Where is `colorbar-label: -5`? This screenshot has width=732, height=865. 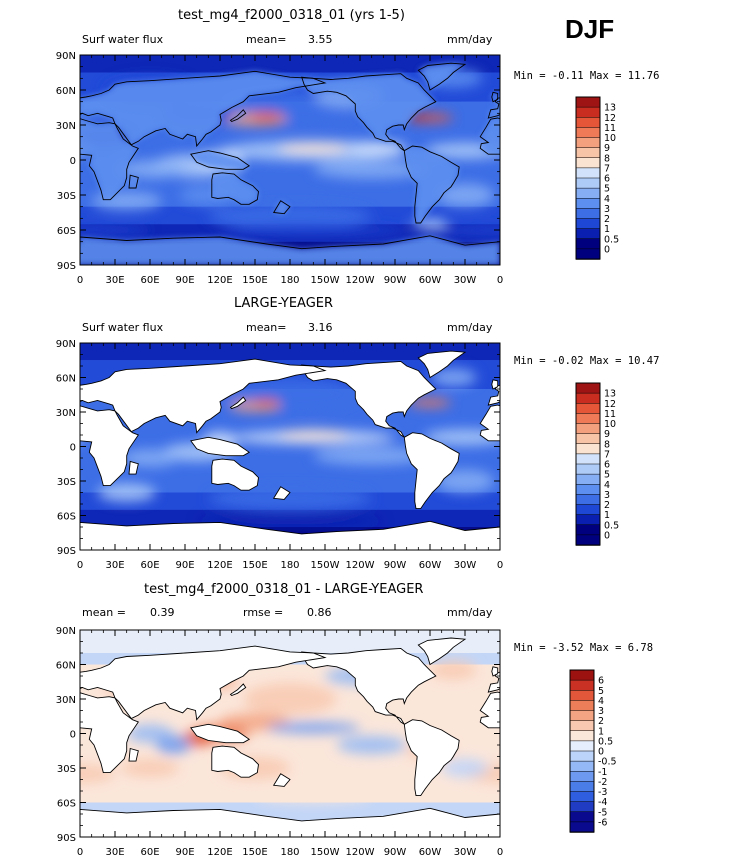 colorbar-label: -5 is located at coordinates (602, 812).